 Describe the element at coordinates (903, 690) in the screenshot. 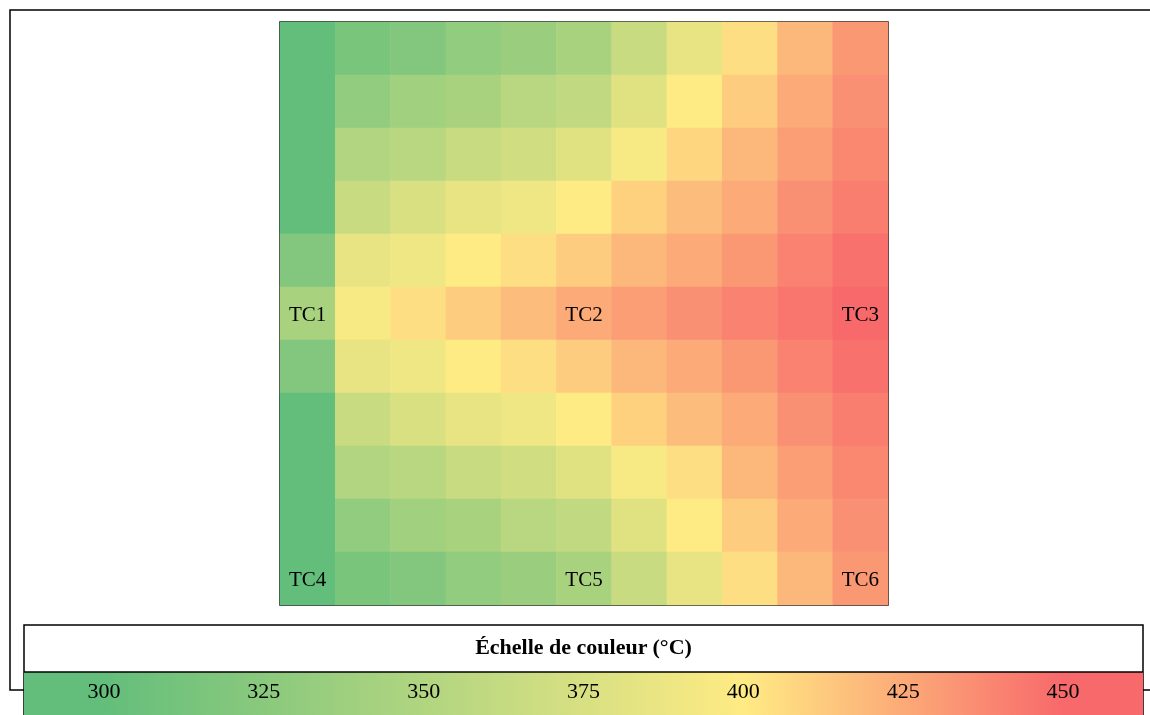

I see `color-bar-label: 425` at that location.